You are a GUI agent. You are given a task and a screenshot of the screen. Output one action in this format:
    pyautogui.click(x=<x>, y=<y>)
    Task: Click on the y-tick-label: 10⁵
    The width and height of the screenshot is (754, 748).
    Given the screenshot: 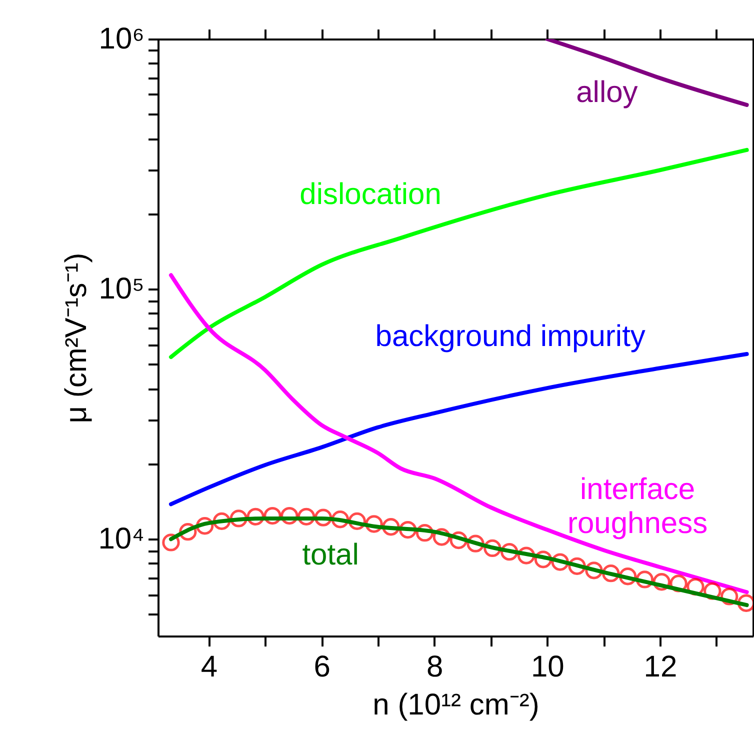 What is the action you would take?
    pyautogui.click(x=121, y=289)
    